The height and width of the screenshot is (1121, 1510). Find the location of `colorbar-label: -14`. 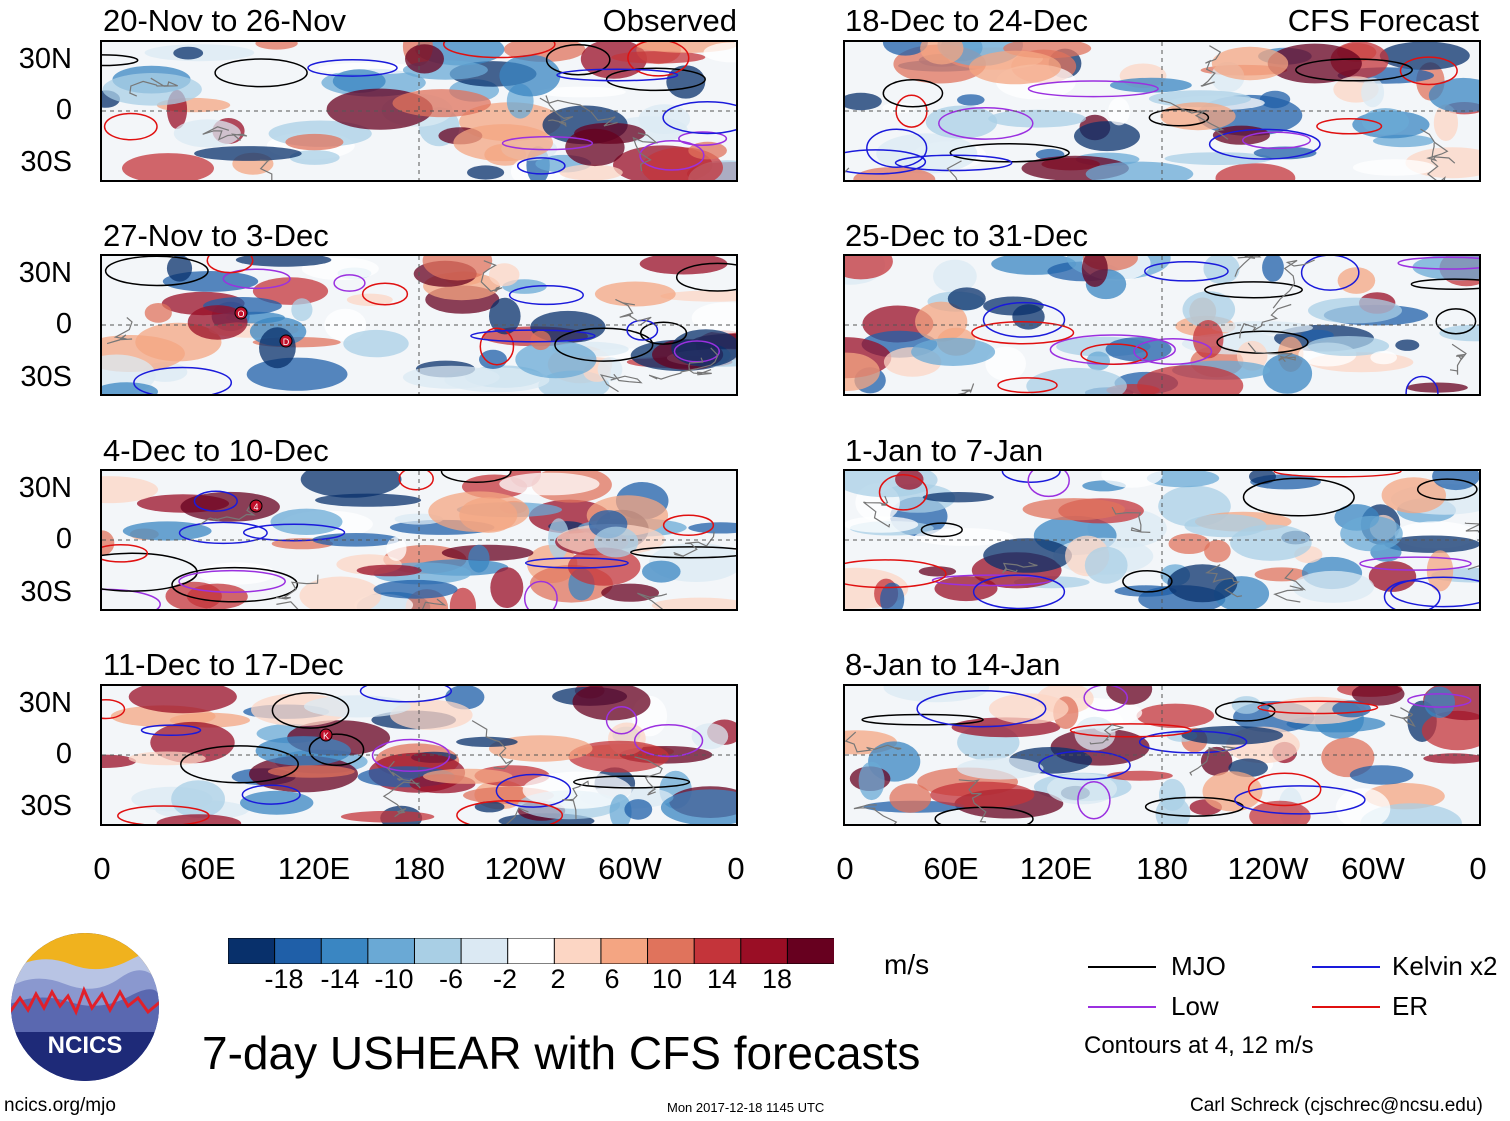

colorbar-label: -14 is located at coordinates (340, 979).